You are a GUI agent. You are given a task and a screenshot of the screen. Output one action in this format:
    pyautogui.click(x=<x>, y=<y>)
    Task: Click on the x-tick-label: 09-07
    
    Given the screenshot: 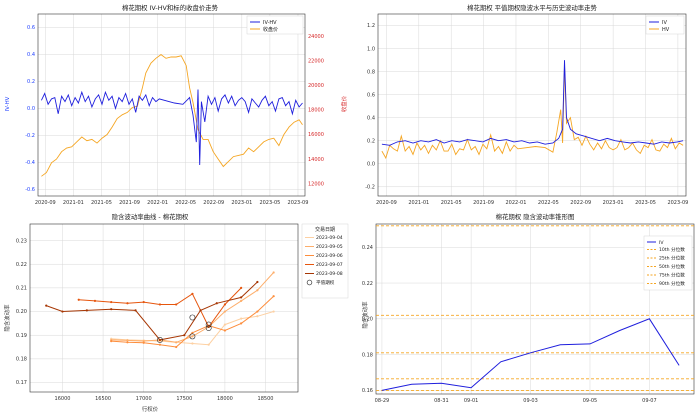 What is the action you would take?
    pyautogui.click(x=649, y=401)
    